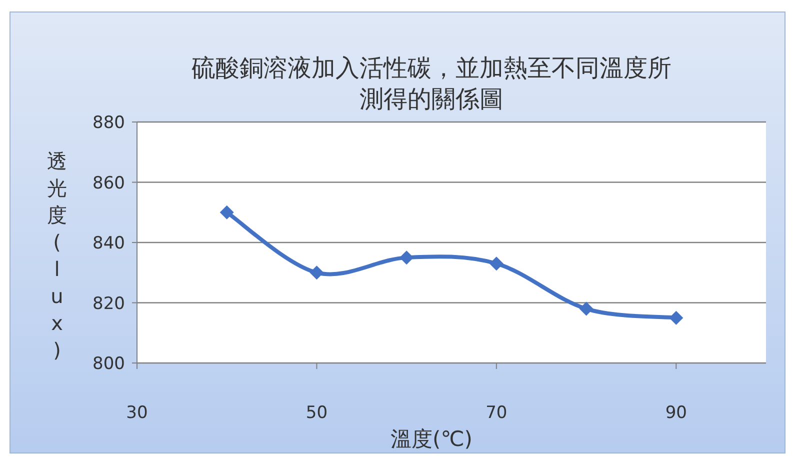  Describe the element at coordinates (432, 83) in the screenshot. I see `chart-title: 硫酸銅溶液加入活性碳，並加熱至不同溫度所測得的關係圖` at that location.